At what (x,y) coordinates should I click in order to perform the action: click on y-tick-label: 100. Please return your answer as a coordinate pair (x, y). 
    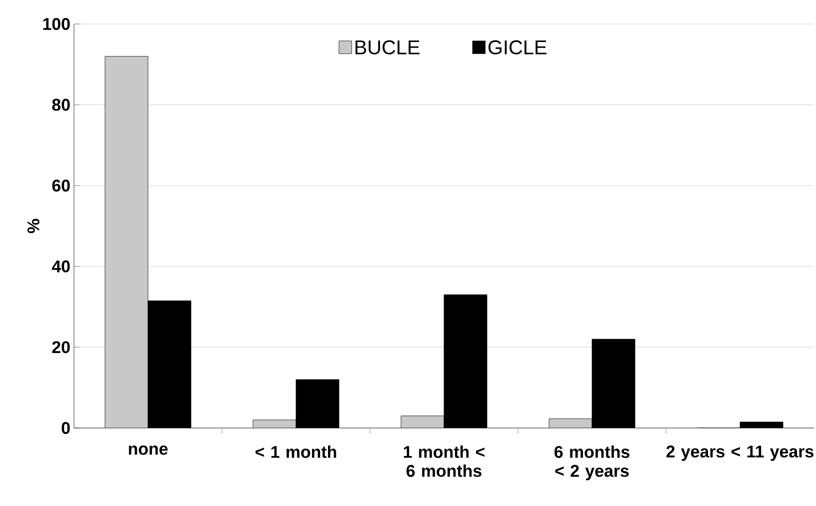
    Looking at the image, I should click on (56, 24).